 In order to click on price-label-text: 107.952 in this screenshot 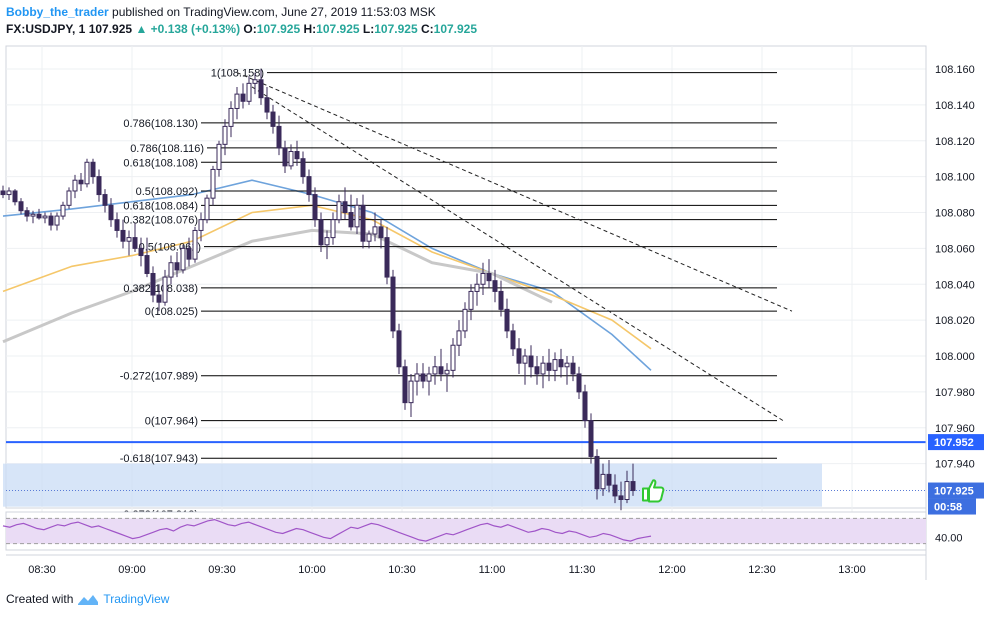, I will do `click(954, 443)`.